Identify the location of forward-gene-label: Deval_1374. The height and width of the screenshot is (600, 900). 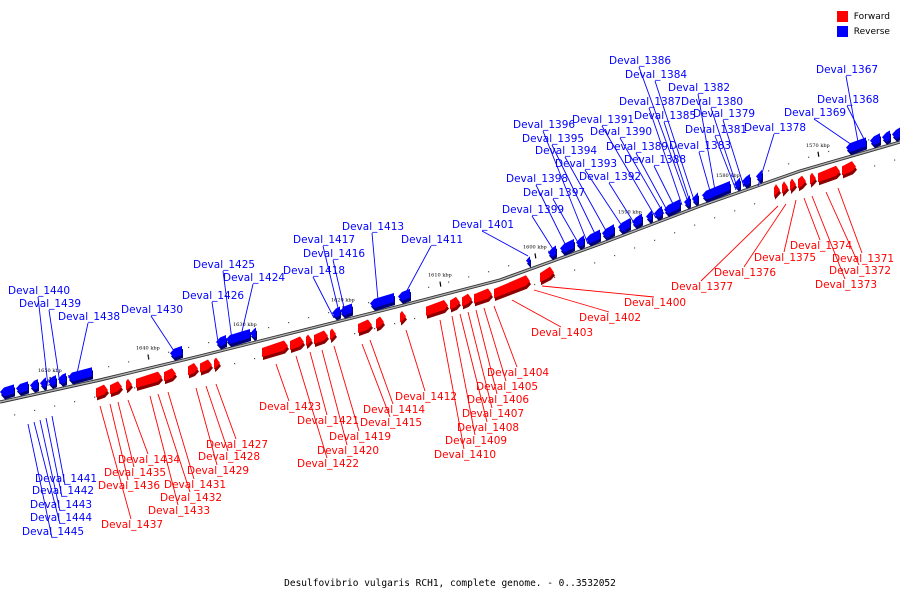
(821, 246).